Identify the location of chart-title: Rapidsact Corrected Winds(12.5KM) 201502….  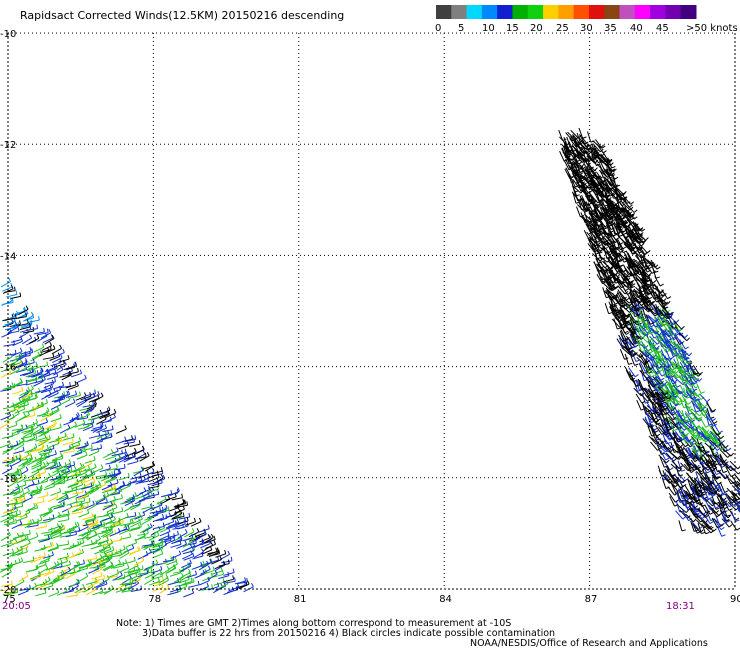
(182, 15).